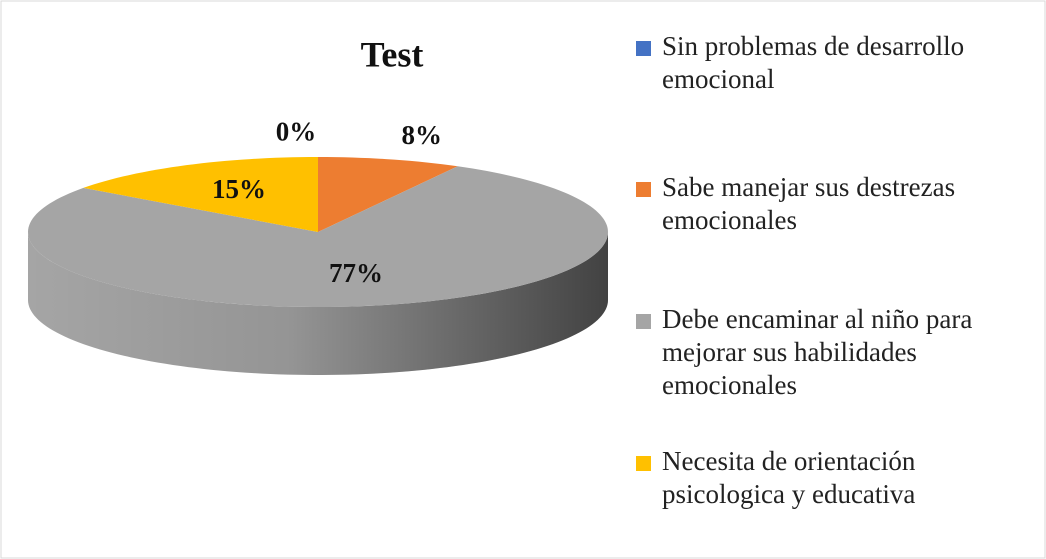 This screenshot has width=1046, height=559. I want to click on legend-label: Sin problemas de desarrollo emocional, so click(813, 62).